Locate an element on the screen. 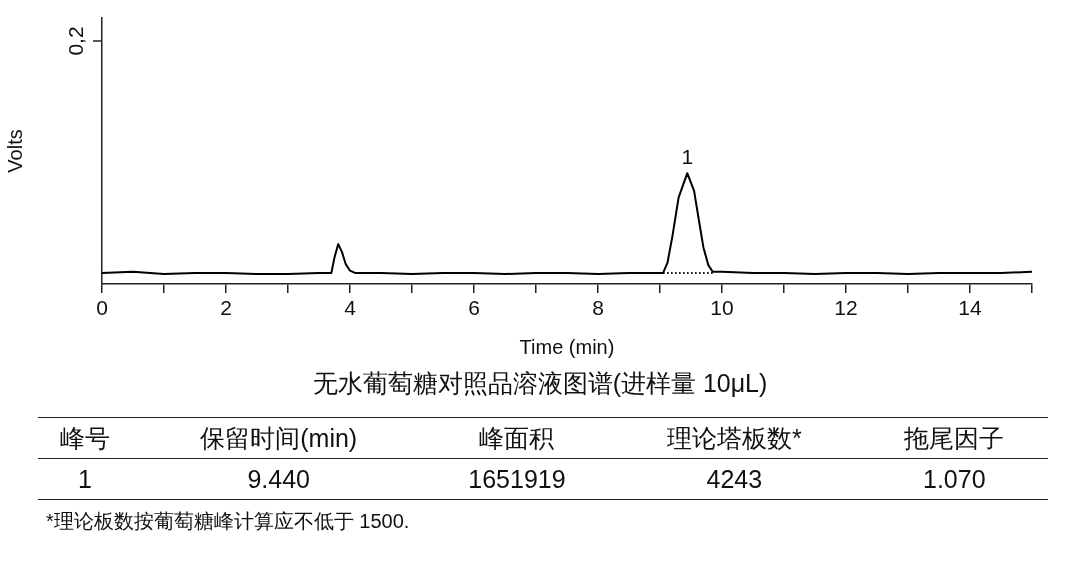 The width and height of the screenshot is (1080, 568). x-axis-title: Time (min) is located at coordinates (567, 346).